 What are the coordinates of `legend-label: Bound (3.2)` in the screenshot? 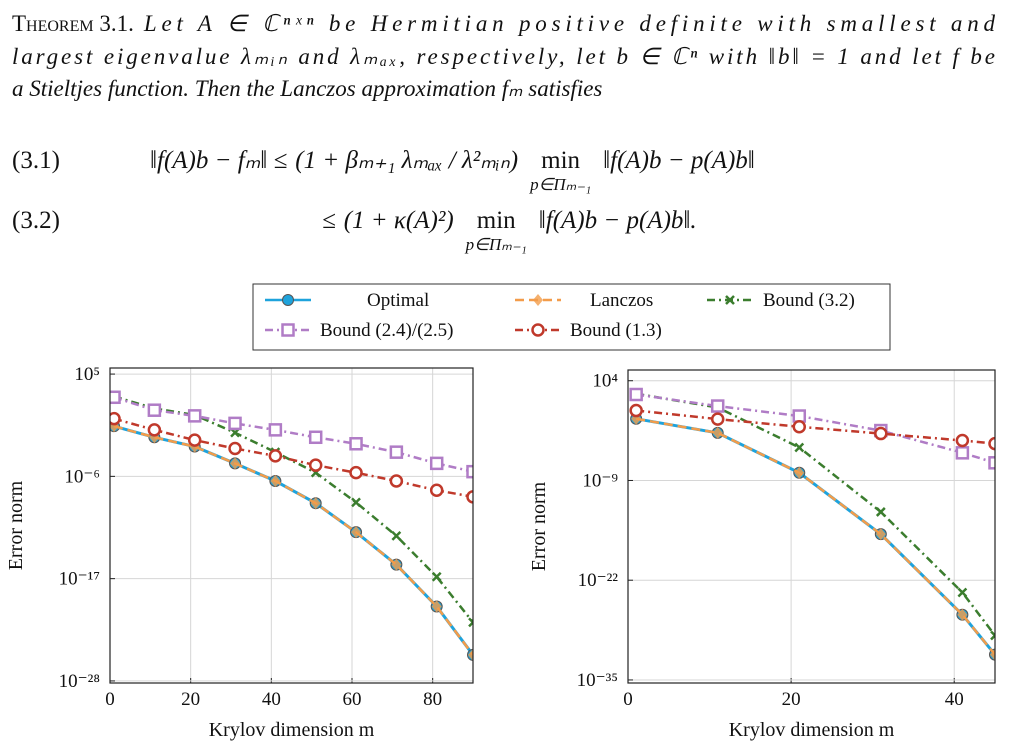 It's located at (809, 300).